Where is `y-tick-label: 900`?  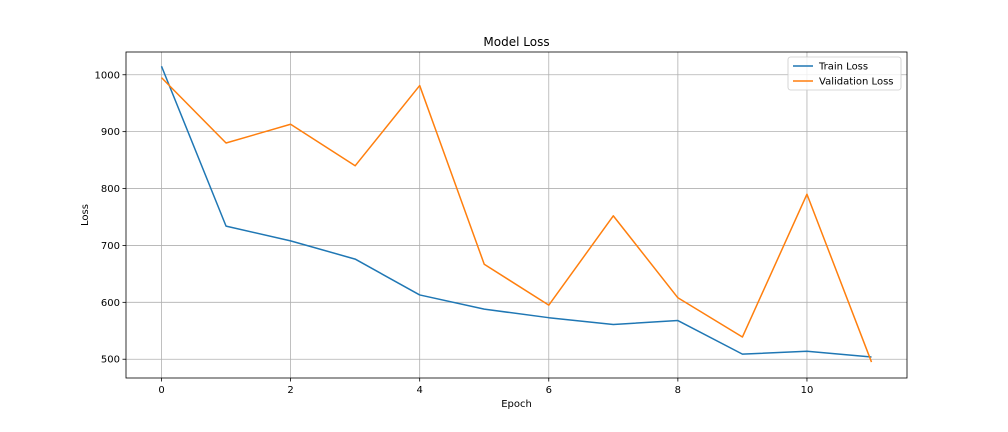 y-tick-label: 900 is located at coordinates (110, 132).